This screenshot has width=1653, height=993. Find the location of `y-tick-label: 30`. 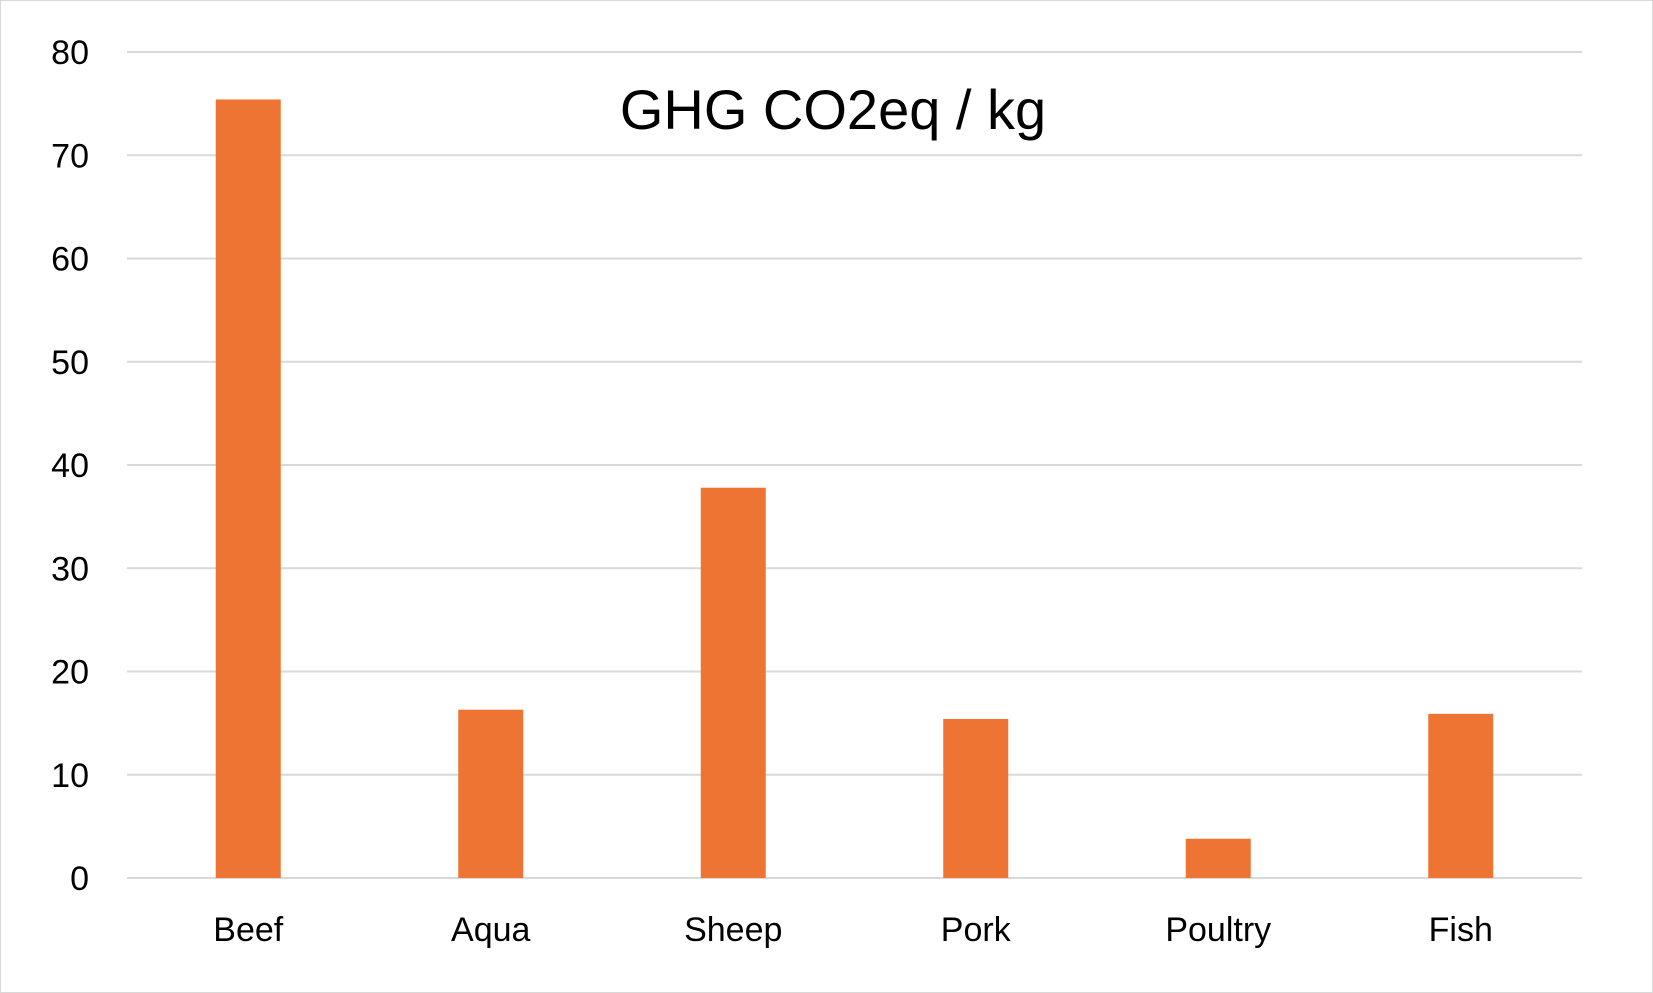

y-tick-label: 30 is located at coordinates (70, 569).